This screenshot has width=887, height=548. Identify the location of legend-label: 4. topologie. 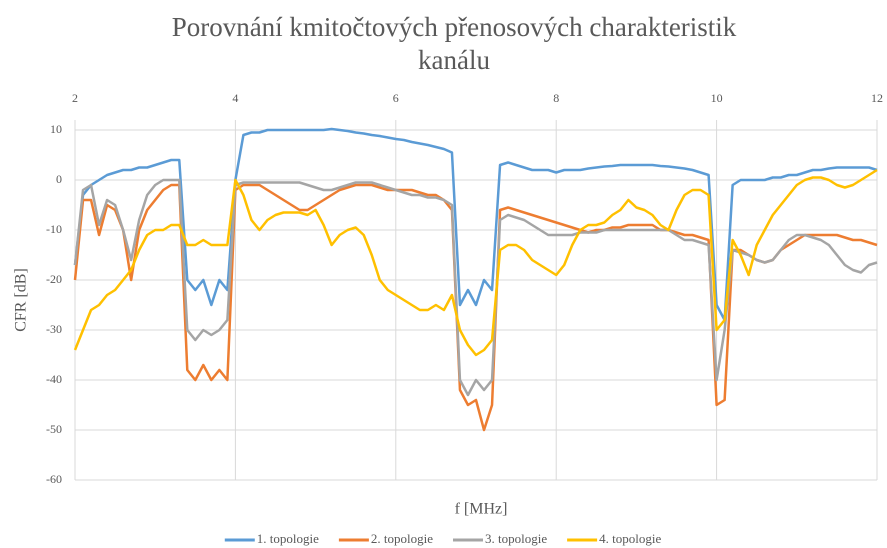
(630, 538).